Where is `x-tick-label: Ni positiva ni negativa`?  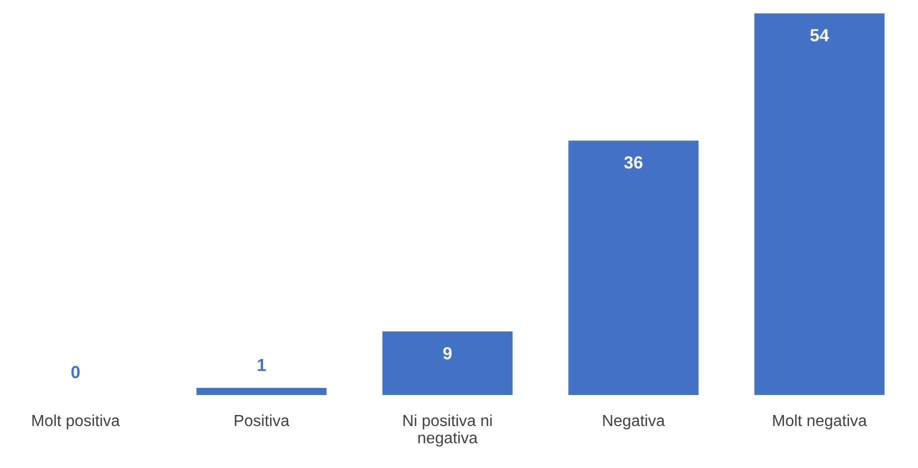 x-tick-label: Ni positiva ni negativa is located at coordinates (448, 430).